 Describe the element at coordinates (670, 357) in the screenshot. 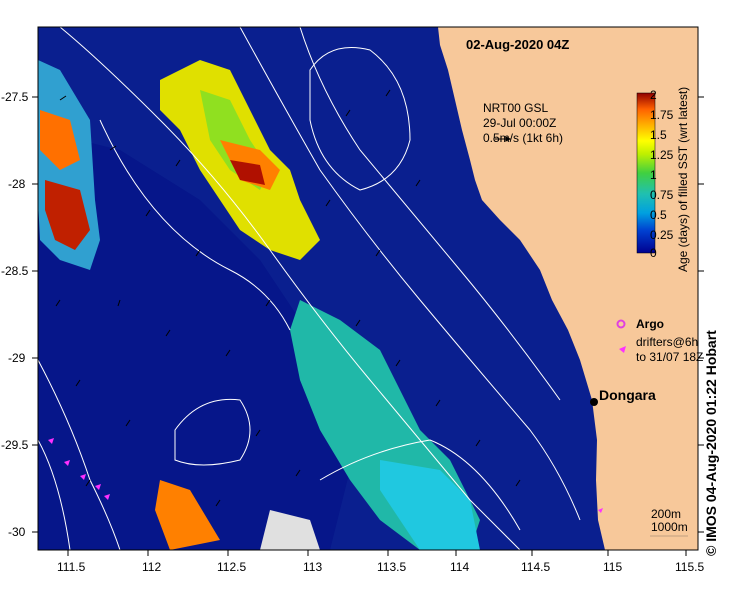

I see `drifters-label-2: to 31/07 18Z` at that location.